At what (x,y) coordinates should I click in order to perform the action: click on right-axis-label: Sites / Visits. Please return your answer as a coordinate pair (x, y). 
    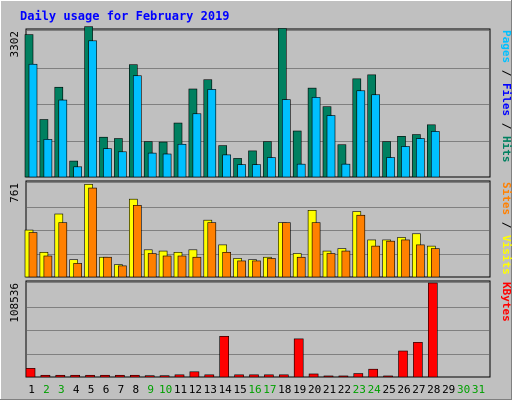
    Looking at the image, I should click on (506, 228).